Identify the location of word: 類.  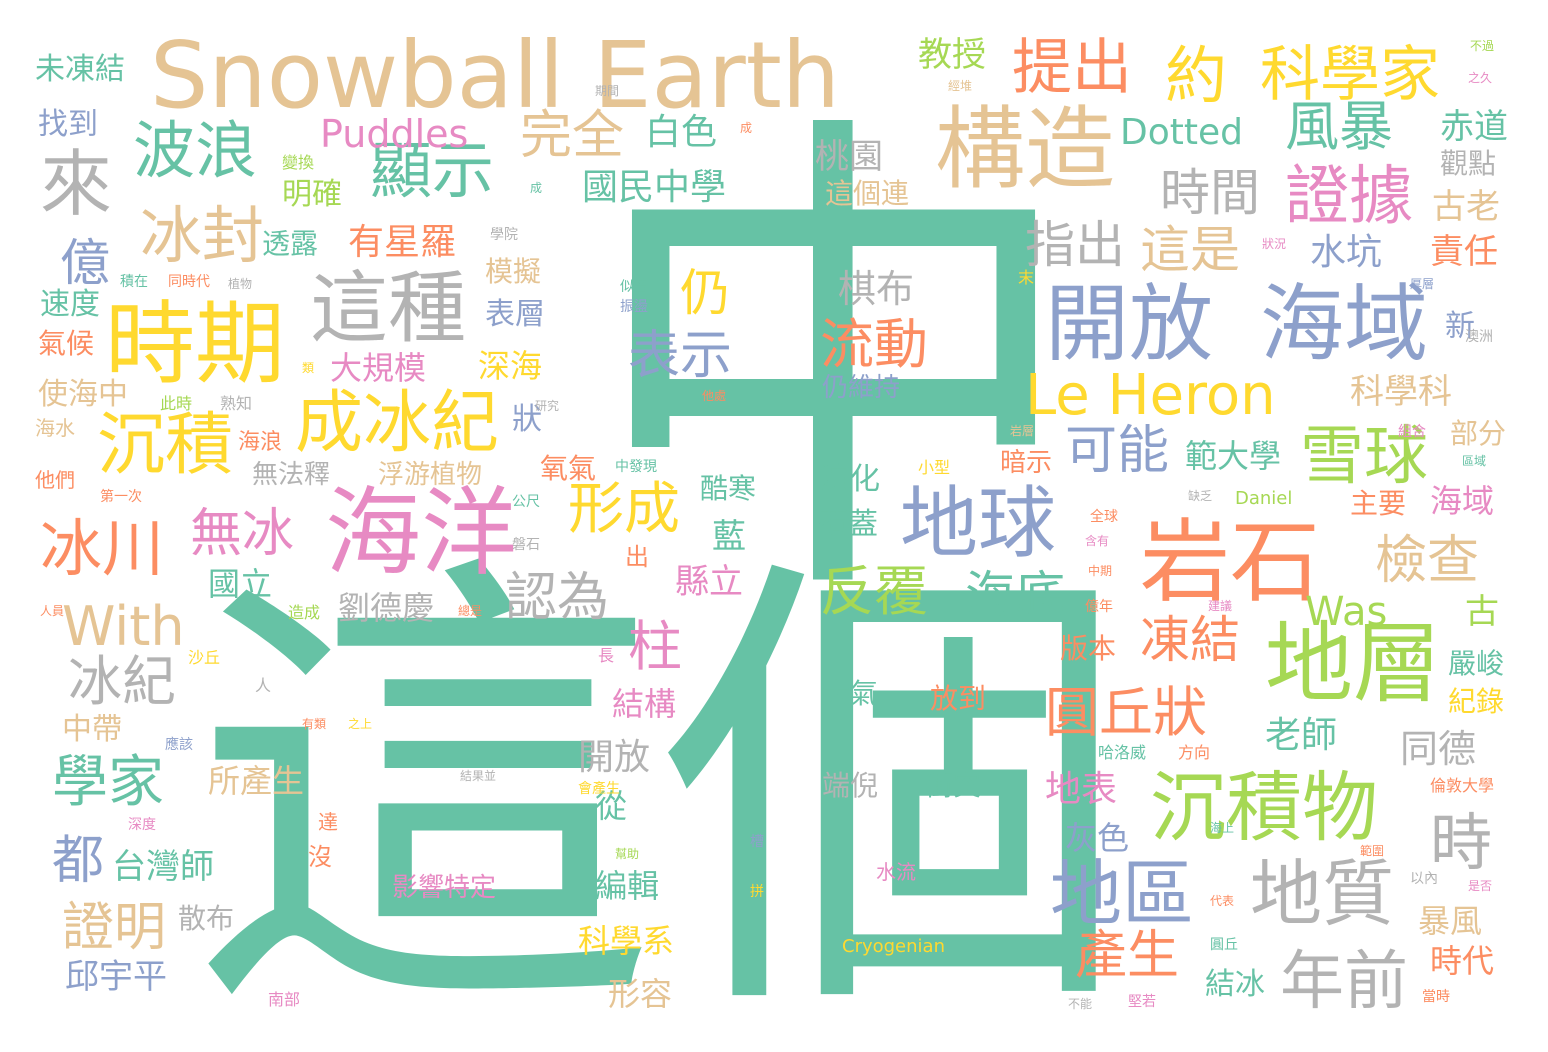
(308, 368).